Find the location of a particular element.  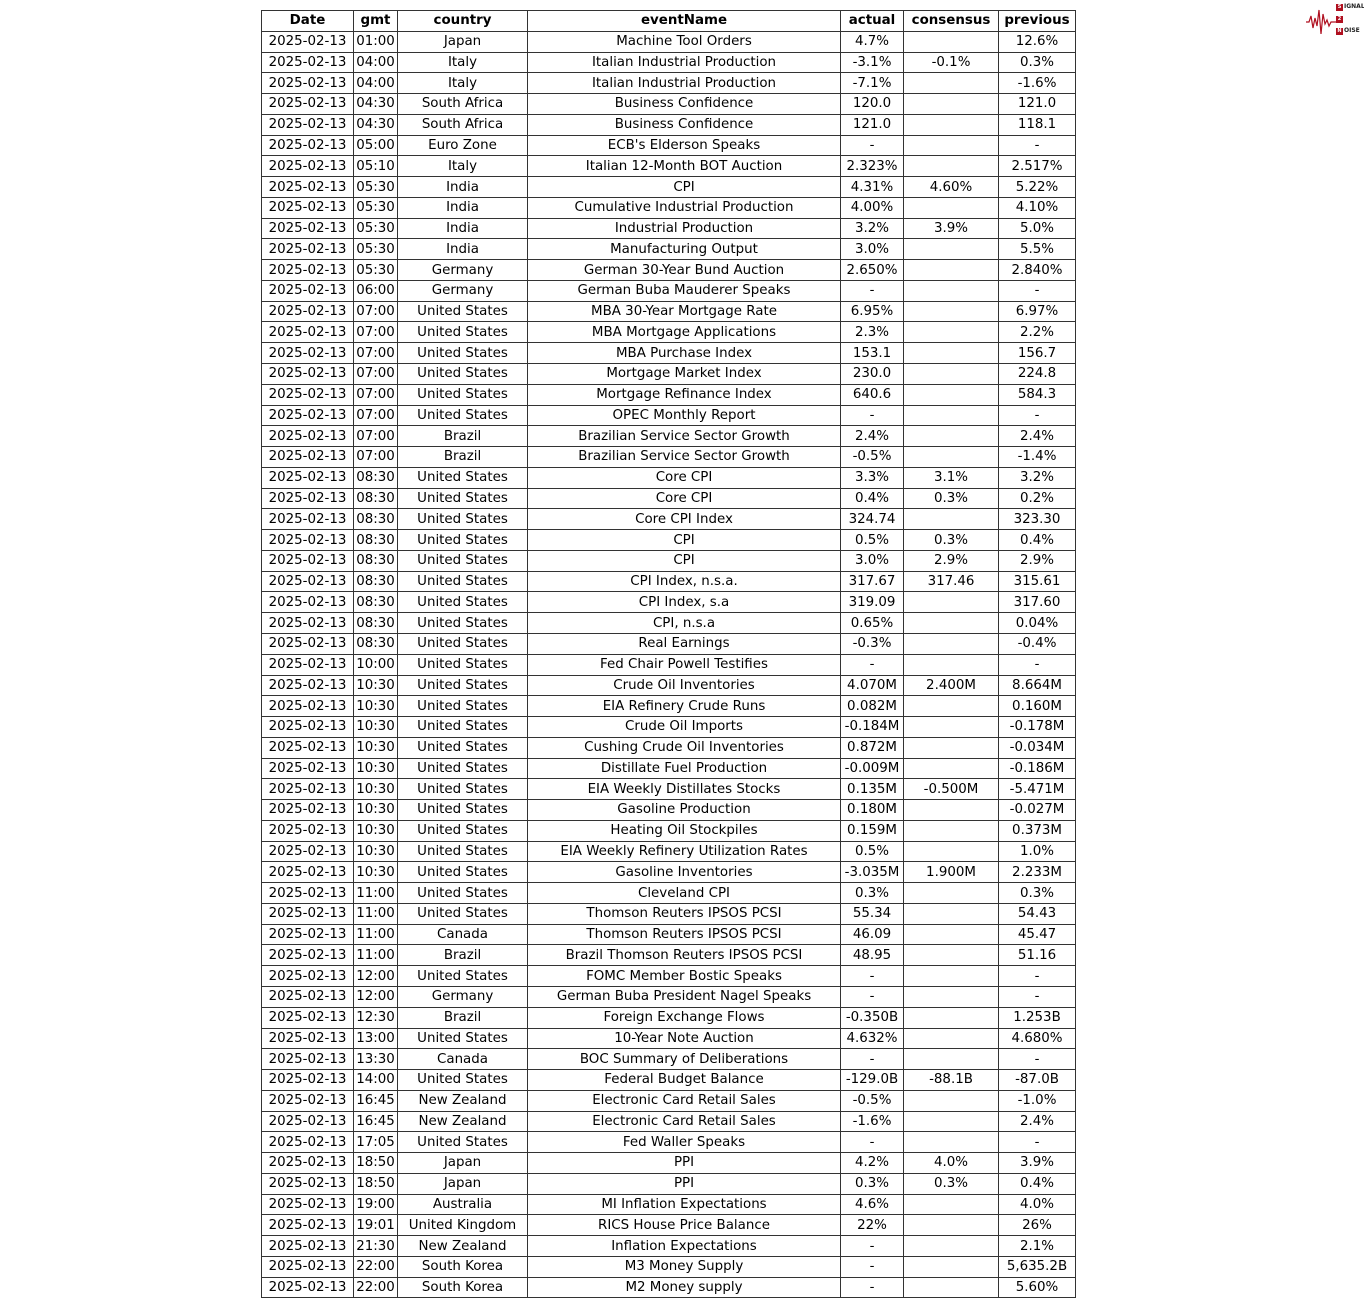

cell-event-name: Core CPI is located at coordinates (684, 498).